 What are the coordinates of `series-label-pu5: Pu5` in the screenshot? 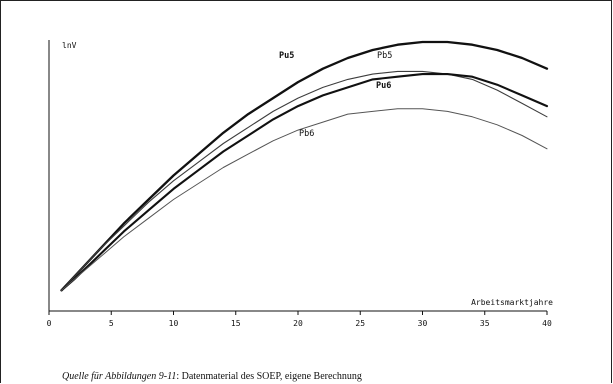 It's located at (286, 56).